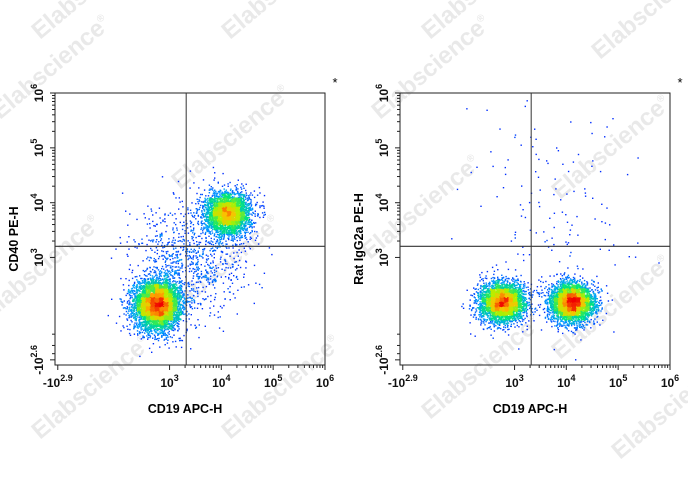 The image size is (688, 490). Describe the element at coordinates (647, 407) in the screenshot. I see `watermark-text: Elabscience®` at that location.